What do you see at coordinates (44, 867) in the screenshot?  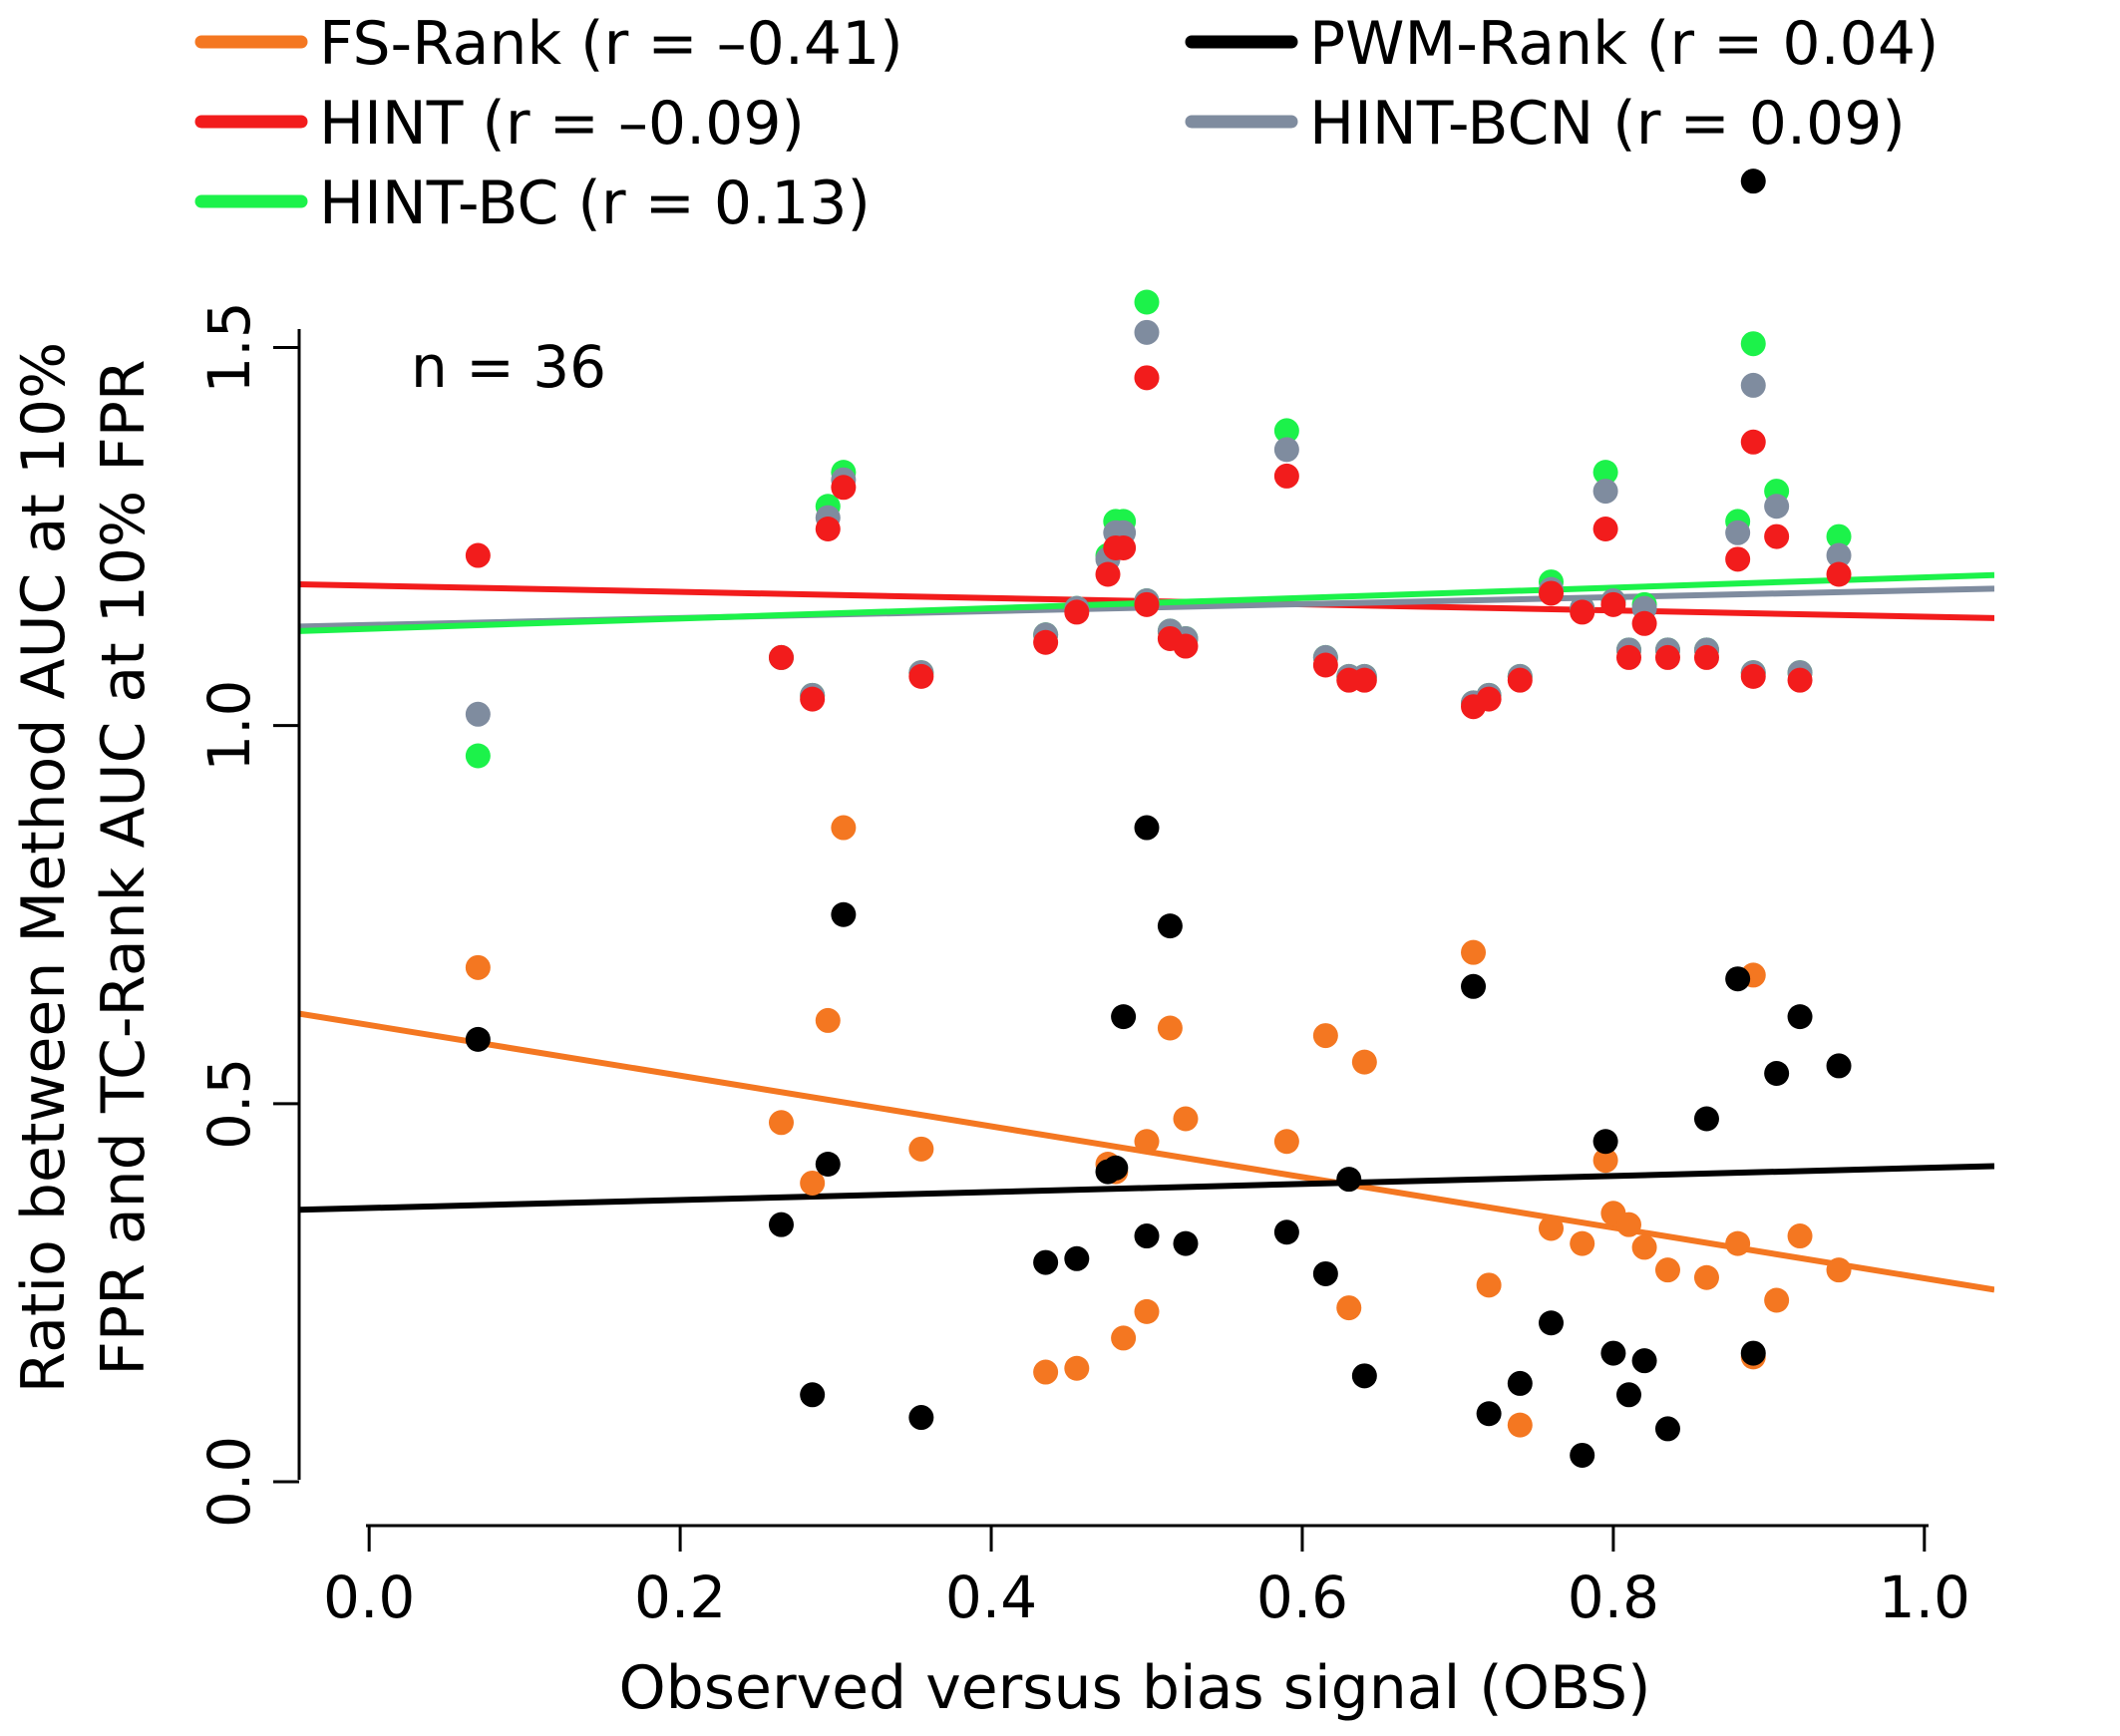 I see `y-axis-label-line1: Ratio between Method AUC at 10%` at bounding box center [44, 867].